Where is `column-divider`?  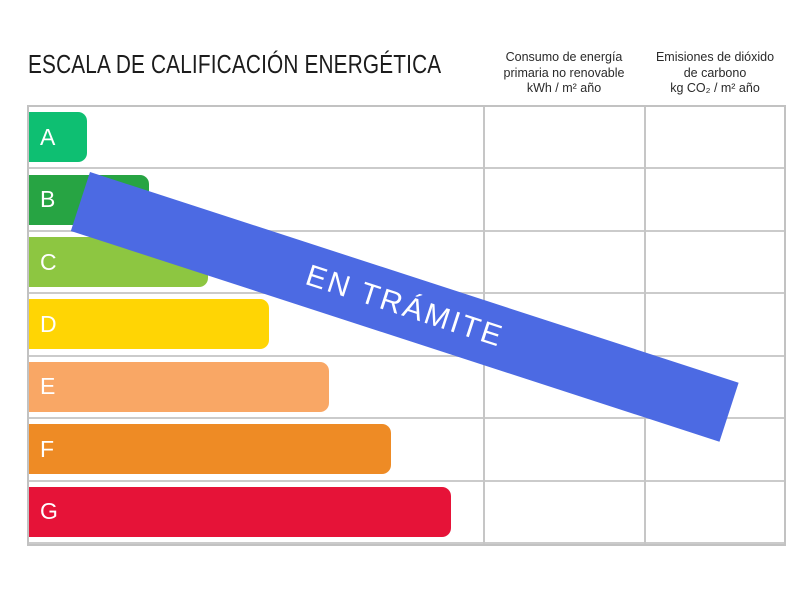 column-divider is located at coordinates (645, 325).